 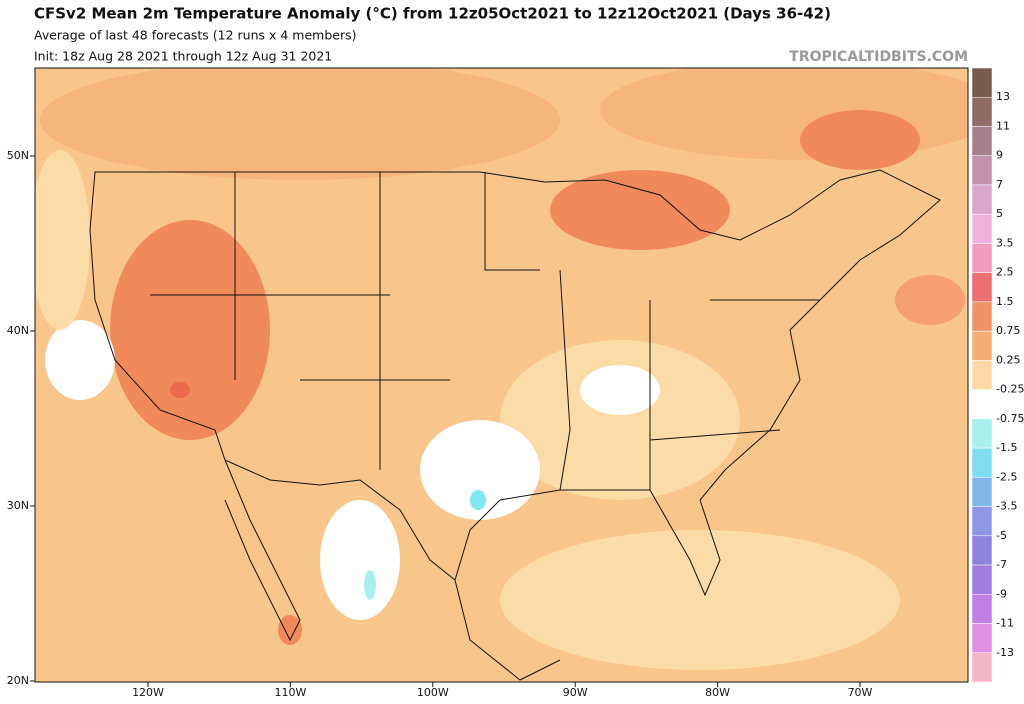 What do you see at coordinates (717, 692) in the screenshot?
I see `lon-label: 80W` at bounding box center [717, 692].